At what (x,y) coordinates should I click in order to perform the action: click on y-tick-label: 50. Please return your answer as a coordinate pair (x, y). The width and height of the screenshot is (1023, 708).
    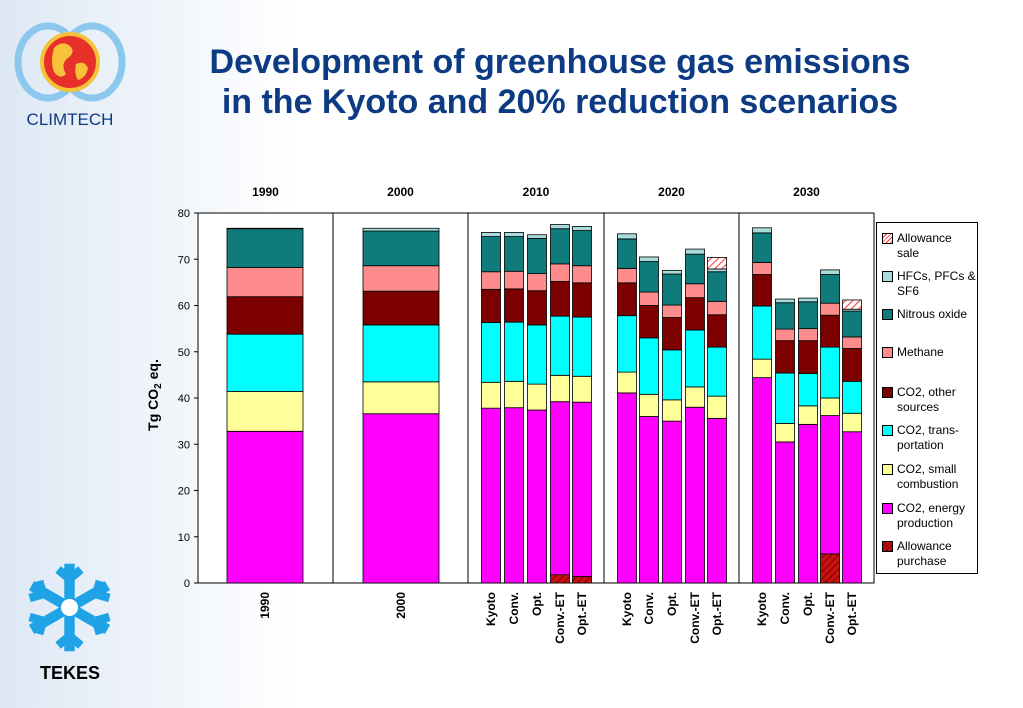
    Looking at the image, I should click on (184, 353).